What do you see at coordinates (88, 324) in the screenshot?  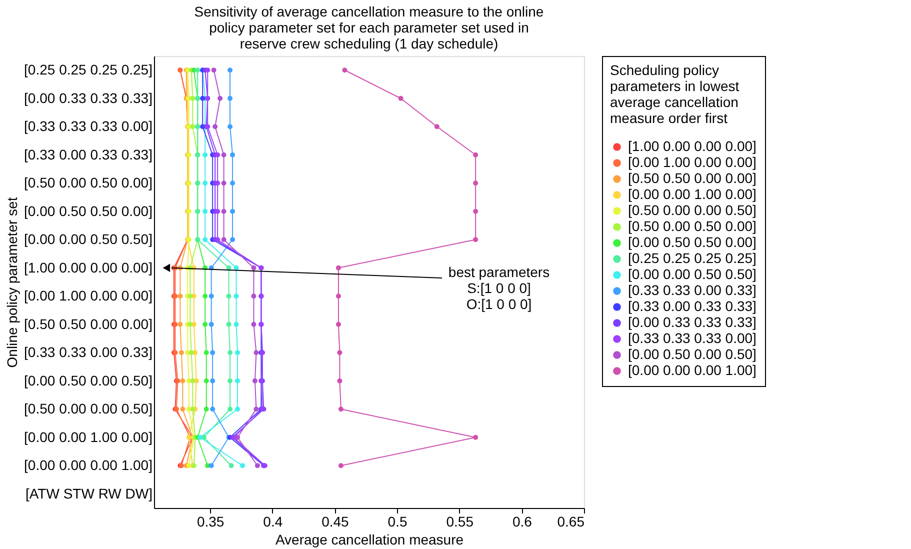 I see `y-tick-label: [0.50 0.50 0.00 0.00]` at bounding box center [88, 324].